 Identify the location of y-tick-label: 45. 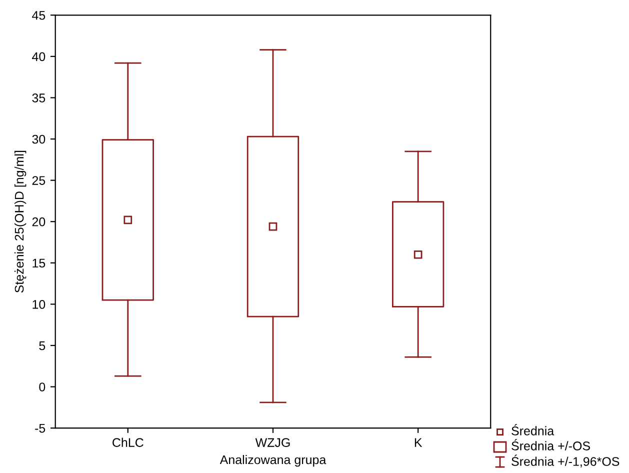
(39, 15).